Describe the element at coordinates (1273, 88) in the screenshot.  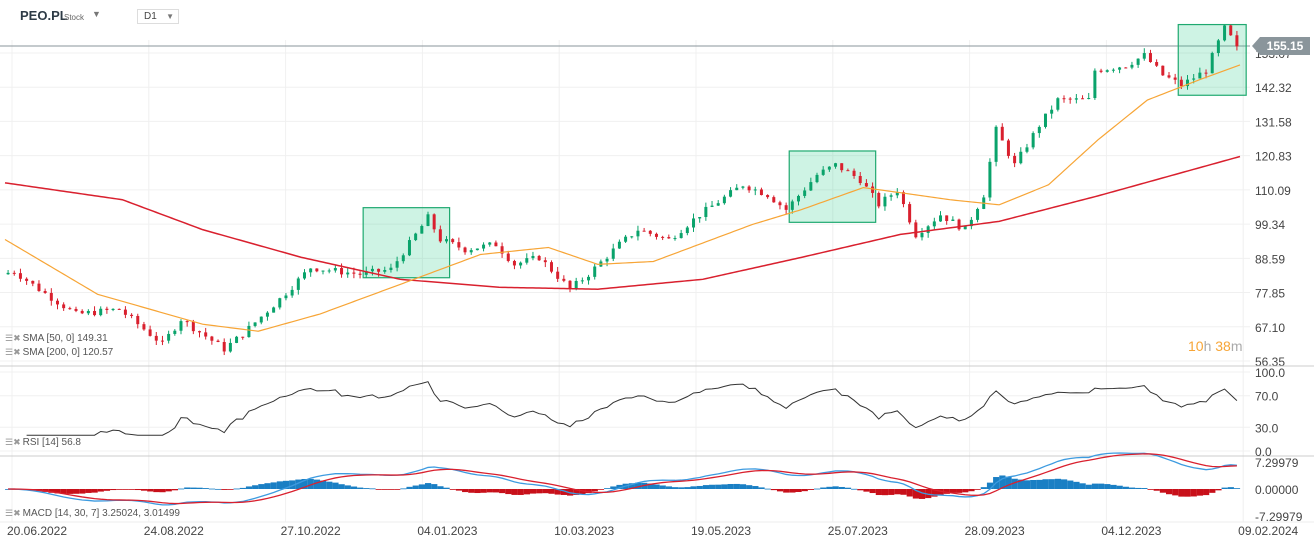
I see `price-tick: 142.32` at that location.